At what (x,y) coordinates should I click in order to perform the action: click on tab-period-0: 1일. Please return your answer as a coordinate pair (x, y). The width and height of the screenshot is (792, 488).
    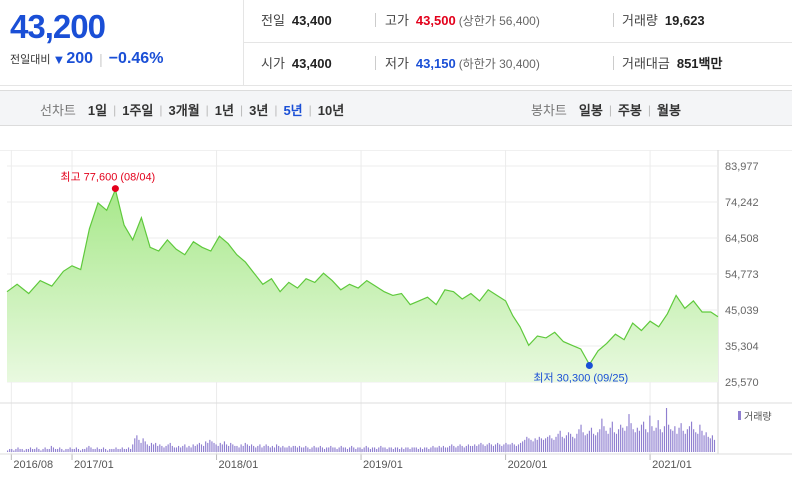
    Looking at the image, I should click on (97, 110).